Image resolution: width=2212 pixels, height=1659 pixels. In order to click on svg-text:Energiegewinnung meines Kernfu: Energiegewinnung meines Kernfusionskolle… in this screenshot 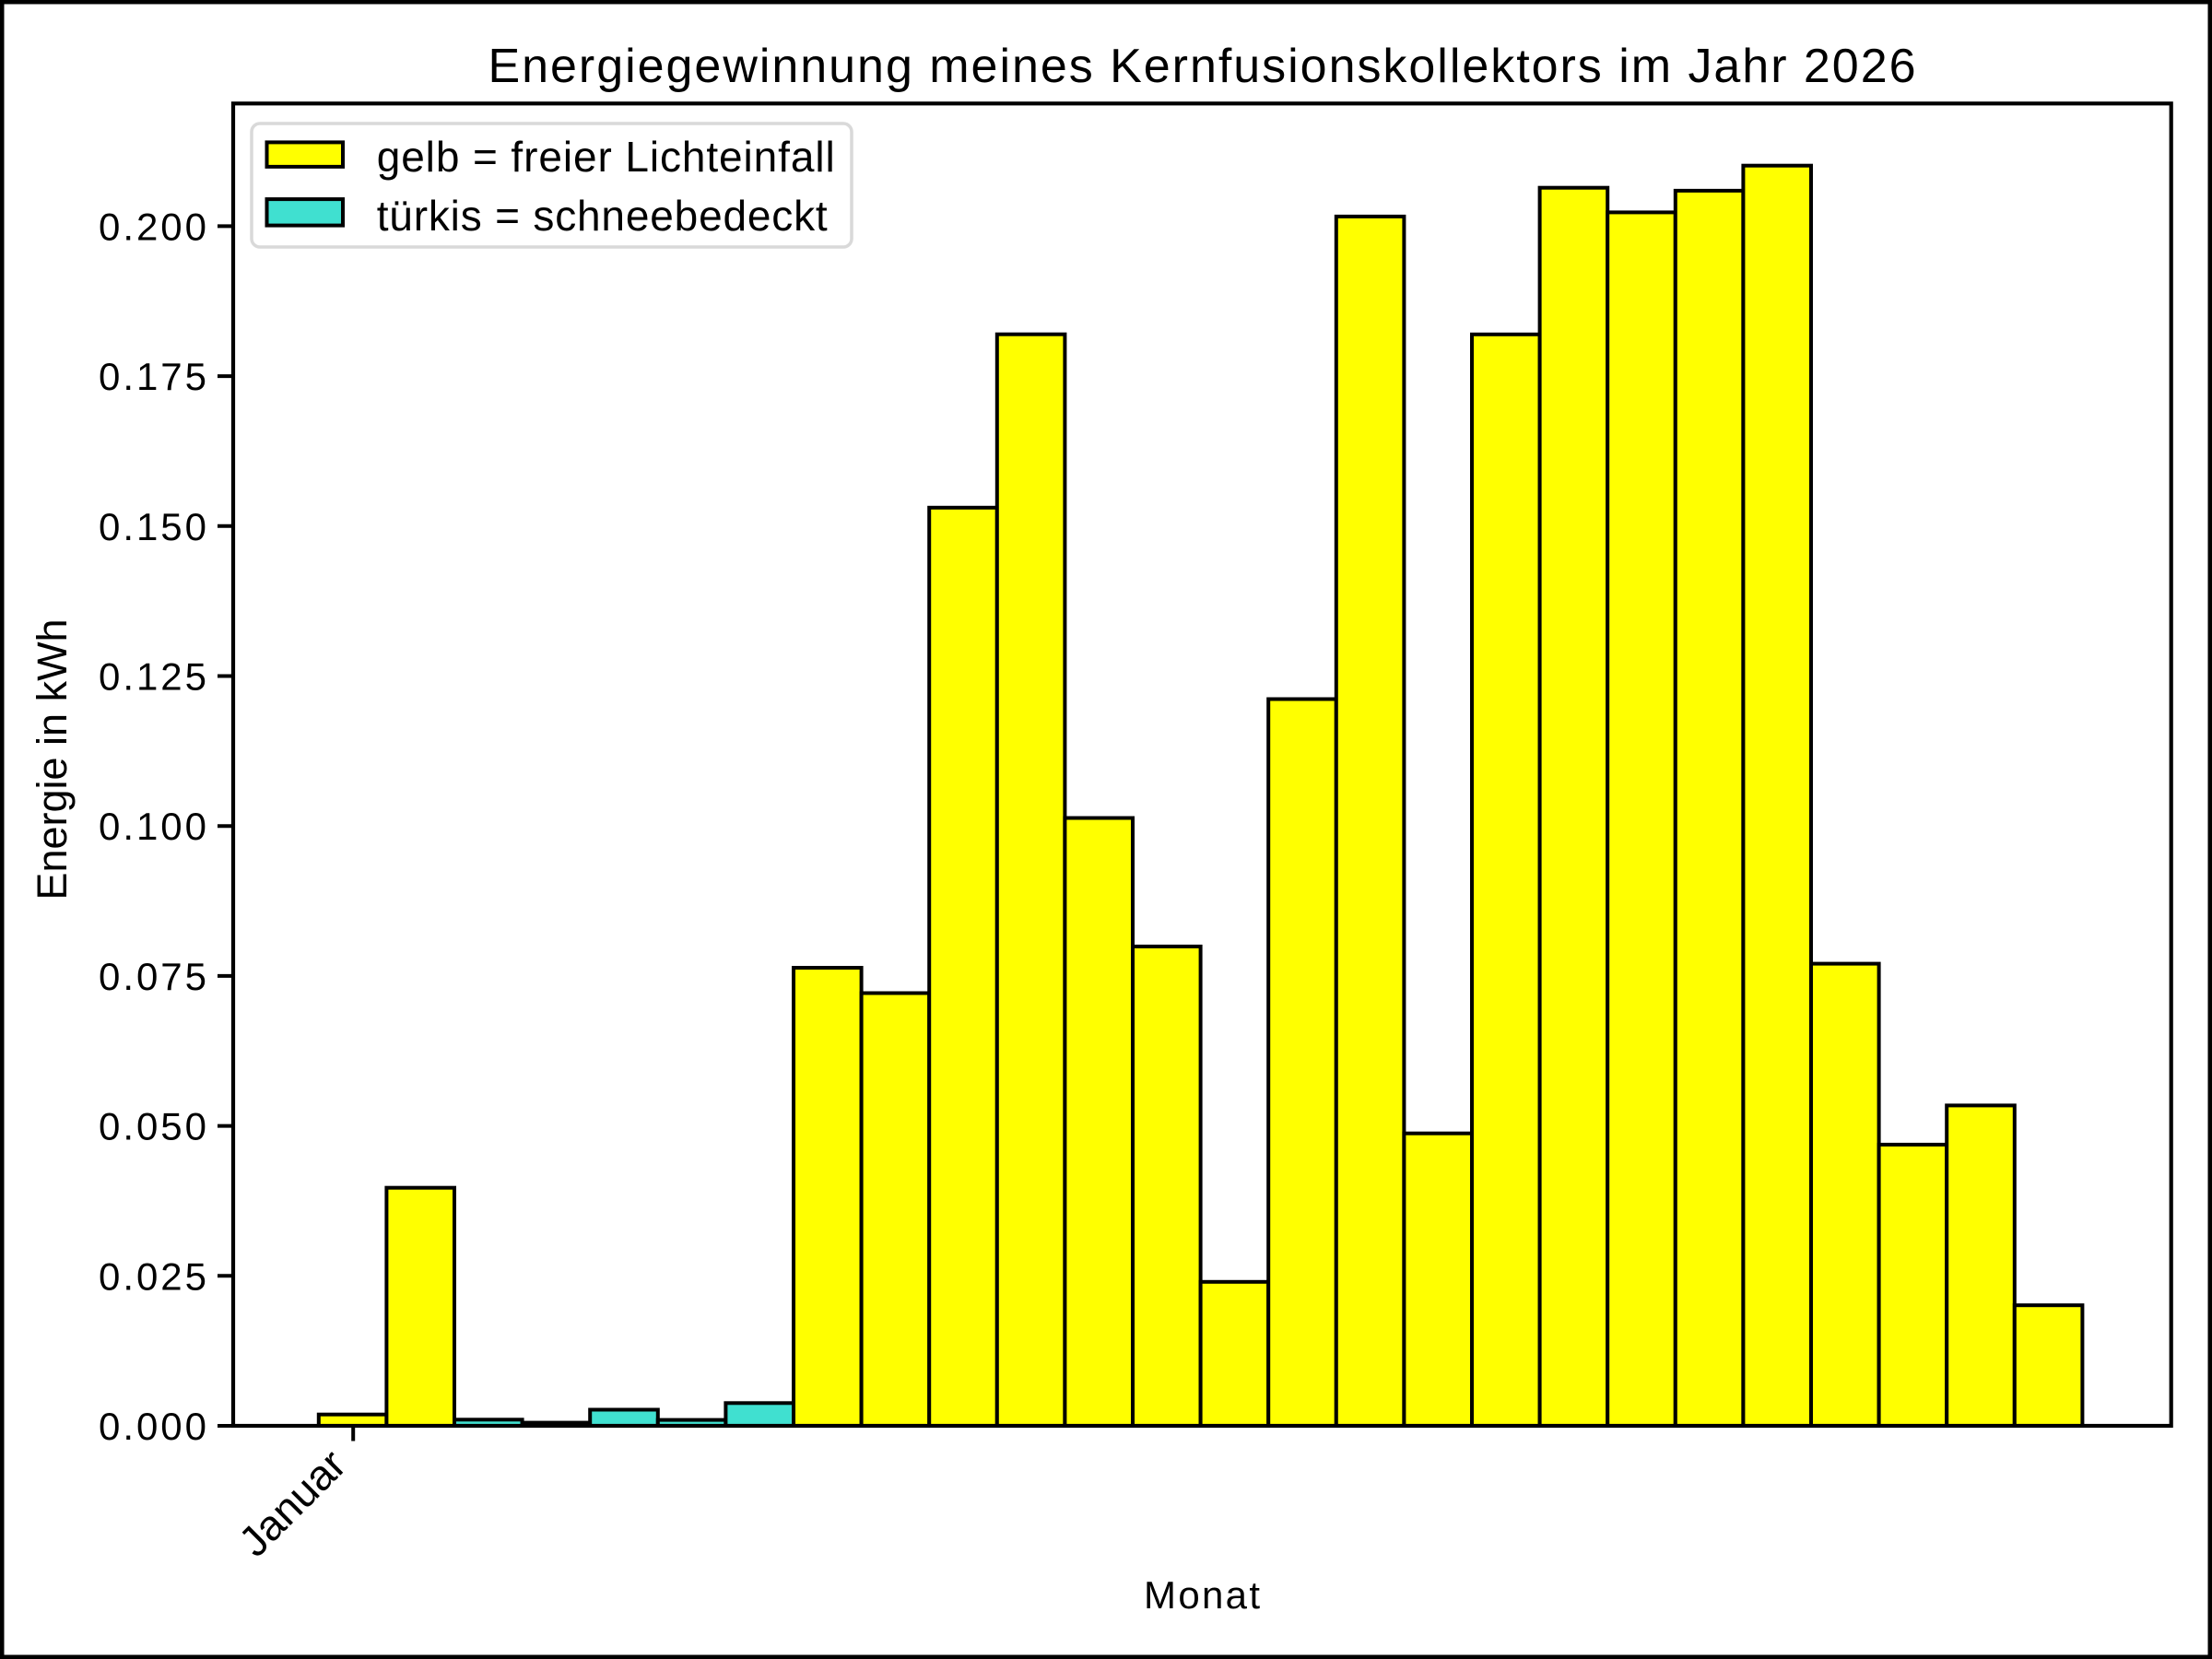, I will do `click(1202, 66)`.